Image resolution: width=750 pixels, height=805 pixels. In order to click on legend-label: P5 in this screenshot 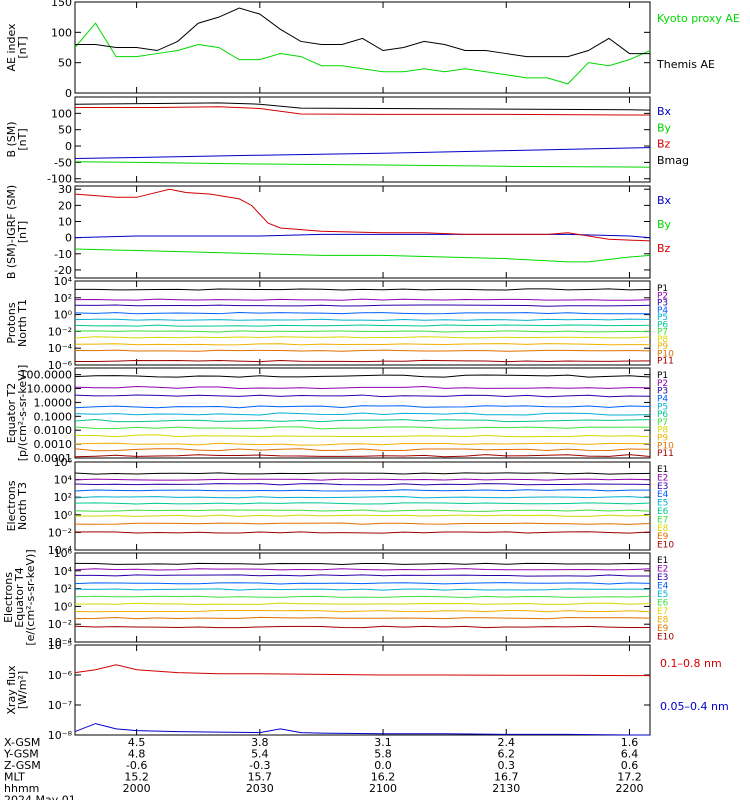, I will do `click(662, 407)`.